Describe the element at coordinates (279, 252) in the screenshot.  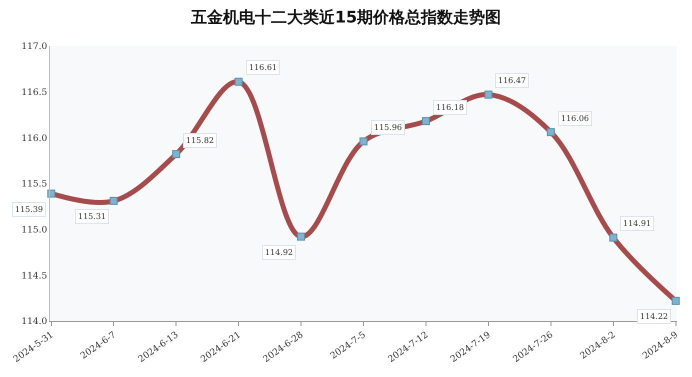
I see `data-label: 114.92` at that location.